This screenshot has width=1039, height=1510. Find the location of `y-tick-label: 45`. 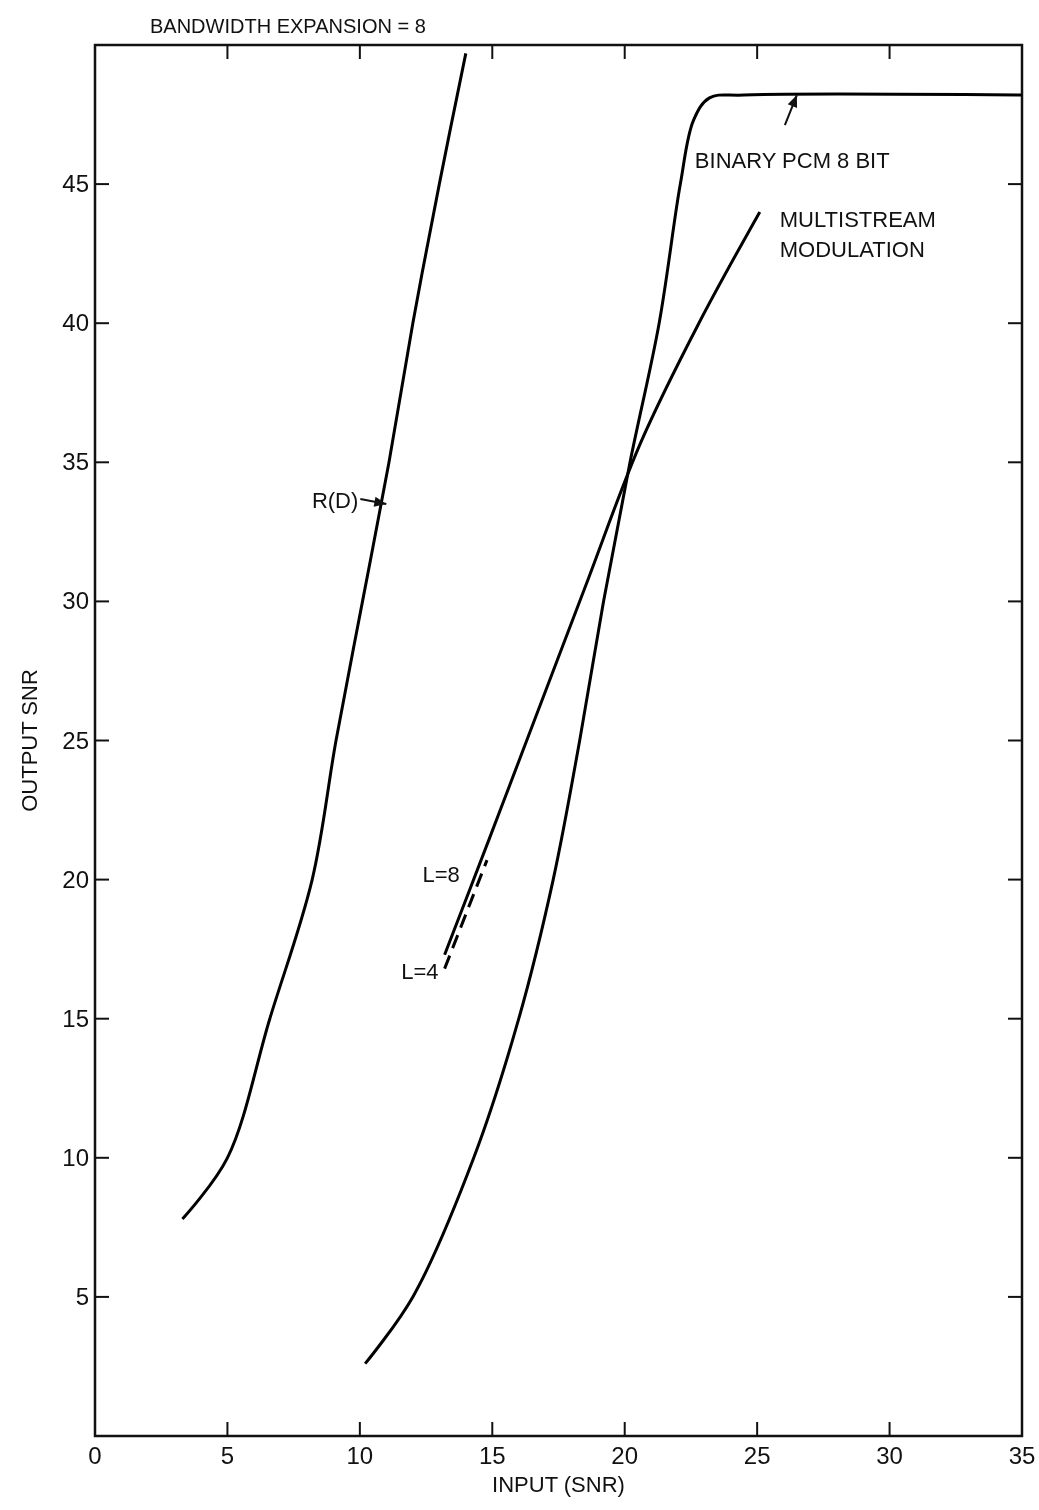

y-tick-label: 45 is located at coordinates (75, 184).